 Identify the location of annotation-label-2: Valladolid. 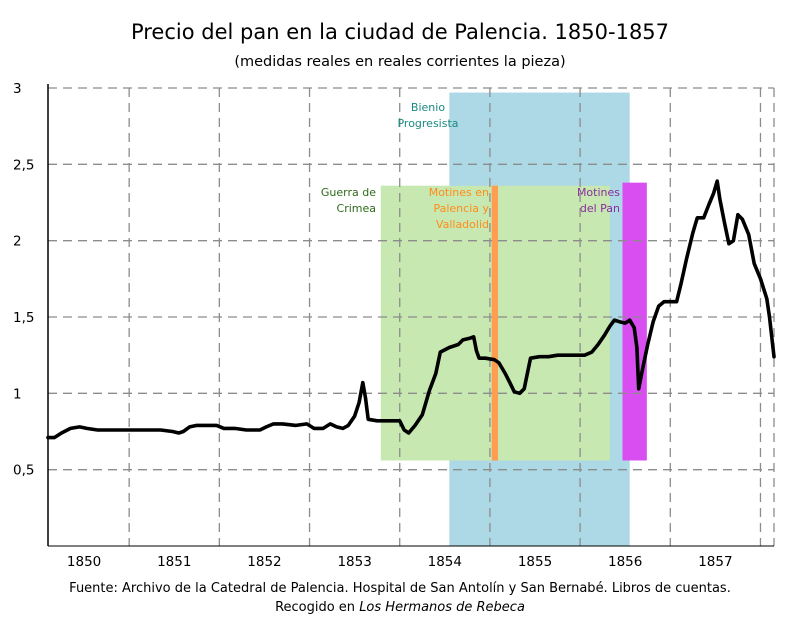
(462, 224).